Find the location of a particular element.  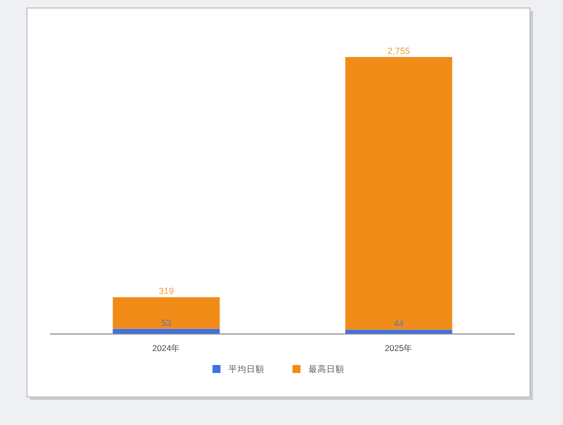

legend-label: 平均日額 is located at coordinates (246, 369).